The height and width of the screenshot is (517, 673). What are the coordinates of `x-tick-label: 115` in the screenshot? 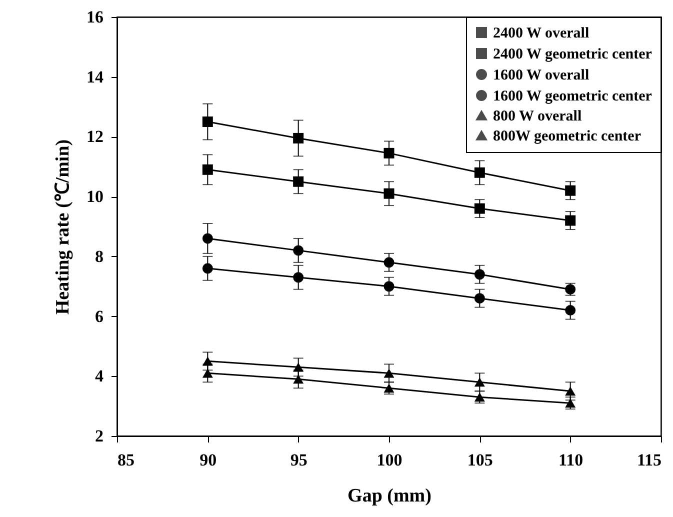 It's located at (649, 460).